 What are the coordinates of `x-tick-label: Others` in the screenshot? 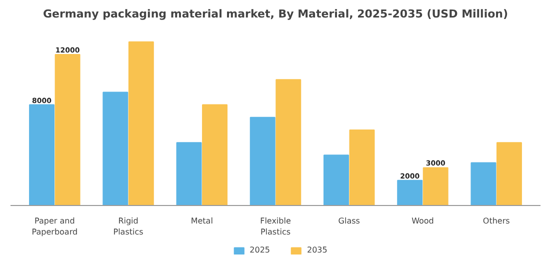 It's located at (496, 221).